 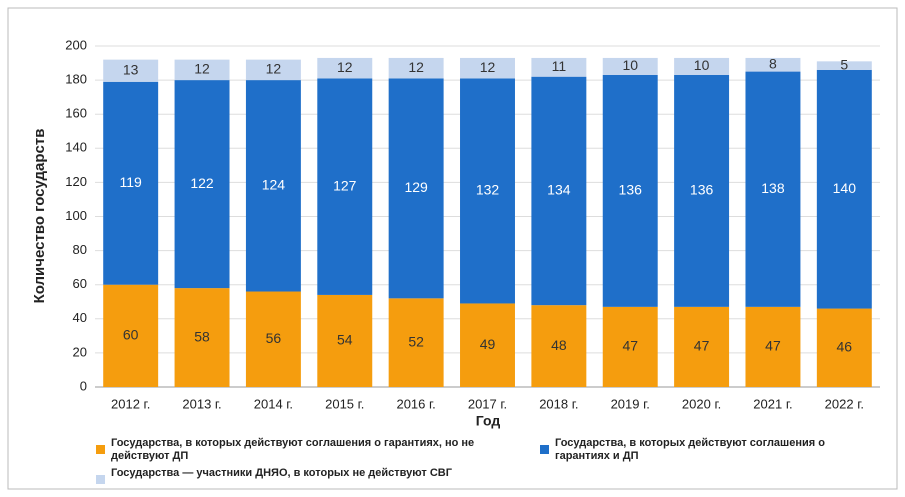 I want to click on data-label: 13, so click(x=131, y=69).